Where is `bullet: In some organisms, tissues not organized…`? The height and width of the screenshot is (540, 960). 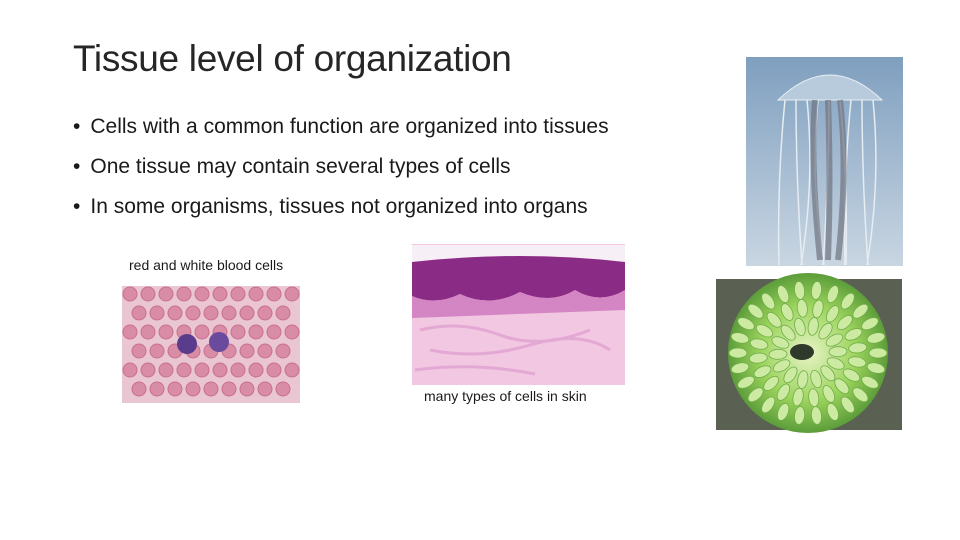 bullet: In some organisms, tissues not organized… is located at coordinates (341, 212).